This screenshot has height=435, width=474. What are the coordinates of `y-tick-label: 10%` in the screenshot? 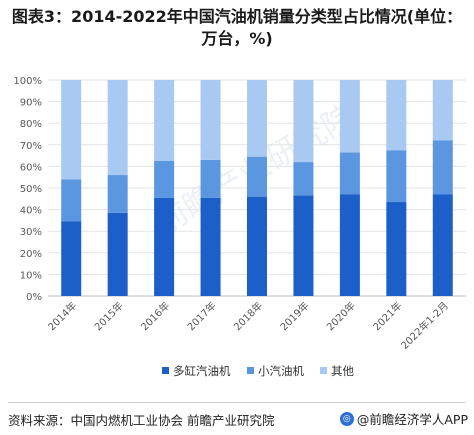 It's located at (31, 275).